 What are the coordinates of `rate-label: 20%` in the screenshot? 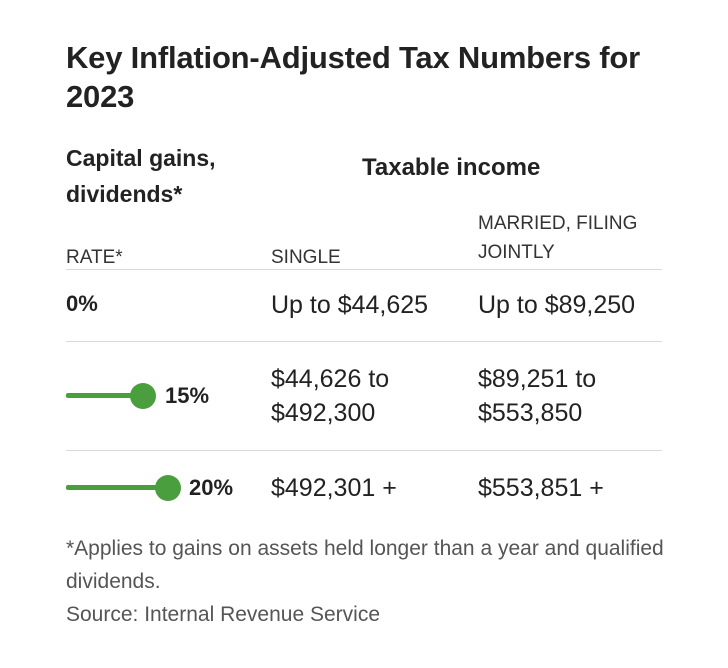 It's located at (211, 487).